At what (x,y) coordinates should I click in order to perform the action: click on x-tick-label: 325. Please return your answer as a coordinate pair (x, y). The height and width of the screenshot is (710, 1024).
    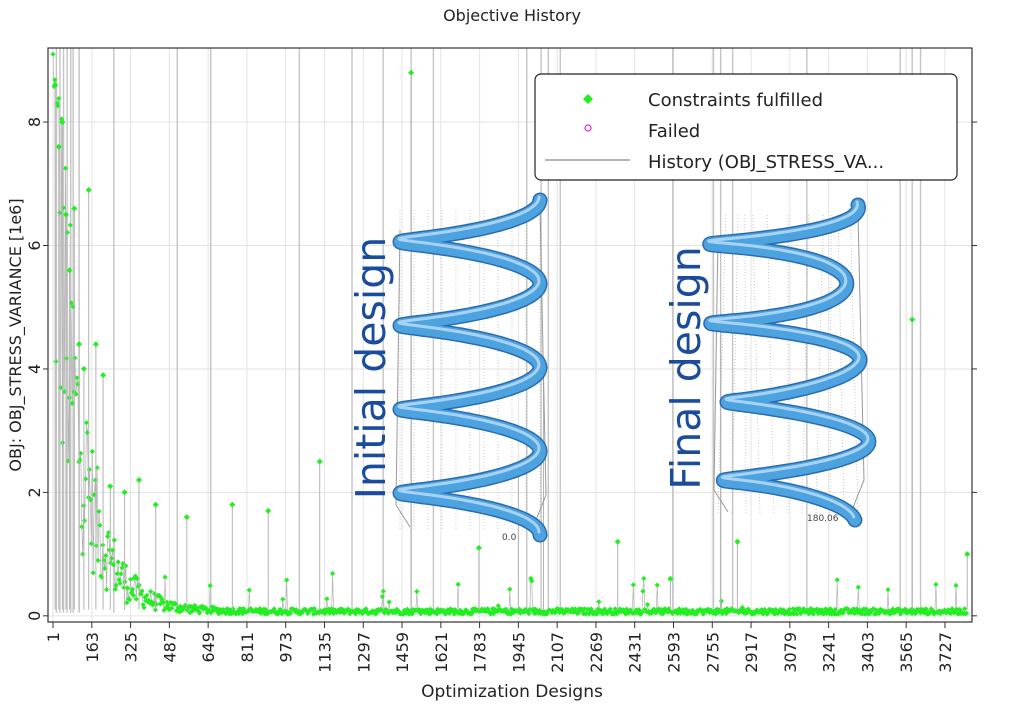
    Looking at the image, I should click on (131, 647).